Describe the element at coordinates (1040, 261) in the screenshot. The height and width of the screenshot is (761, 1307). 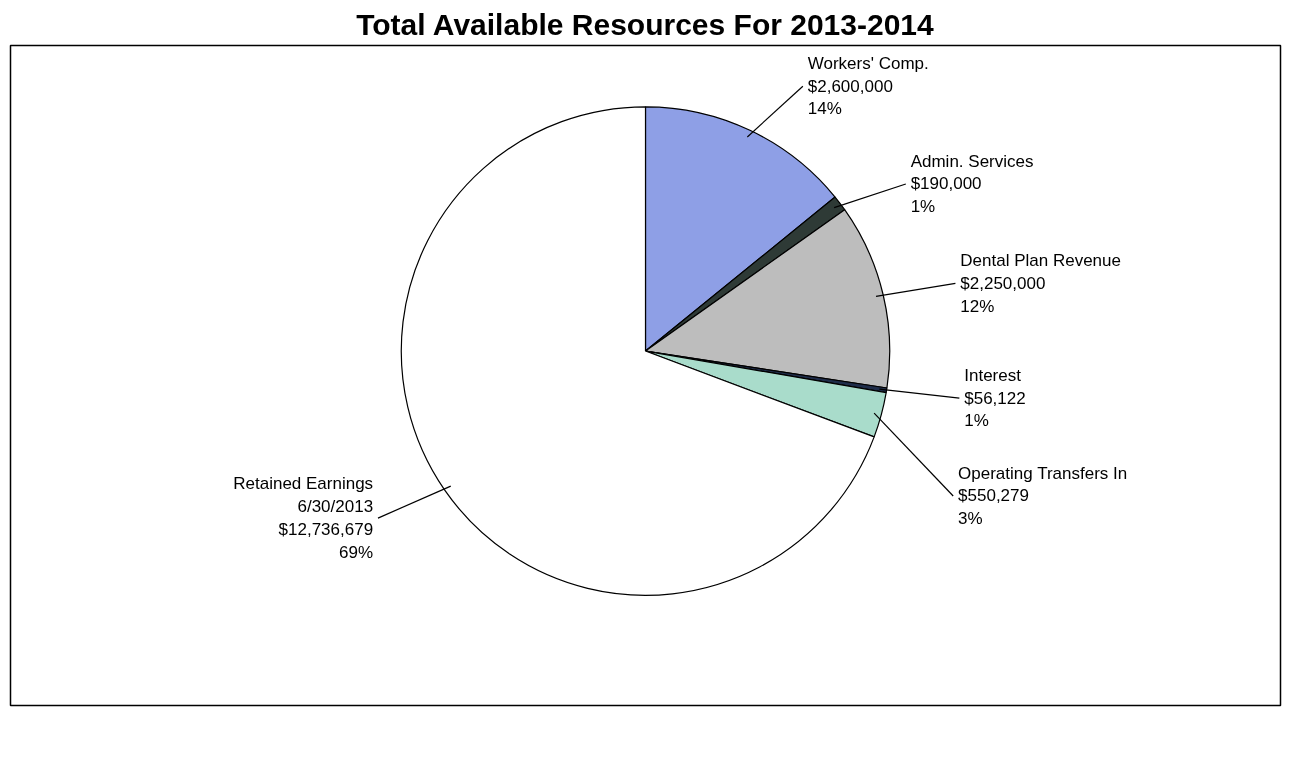
I see `slice-label: Dental Plan Revenue` at that location.